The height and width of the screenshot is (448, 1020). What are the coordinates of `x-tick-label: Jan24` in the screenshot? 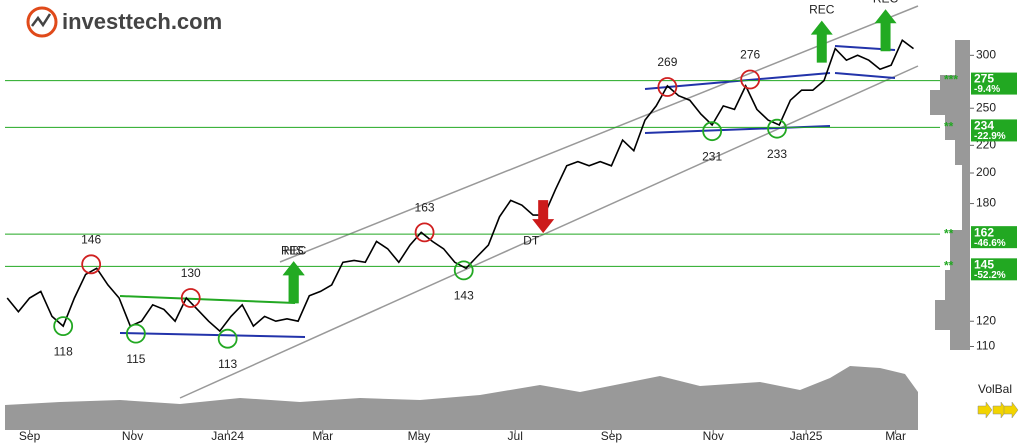 It's located at (227, 436).